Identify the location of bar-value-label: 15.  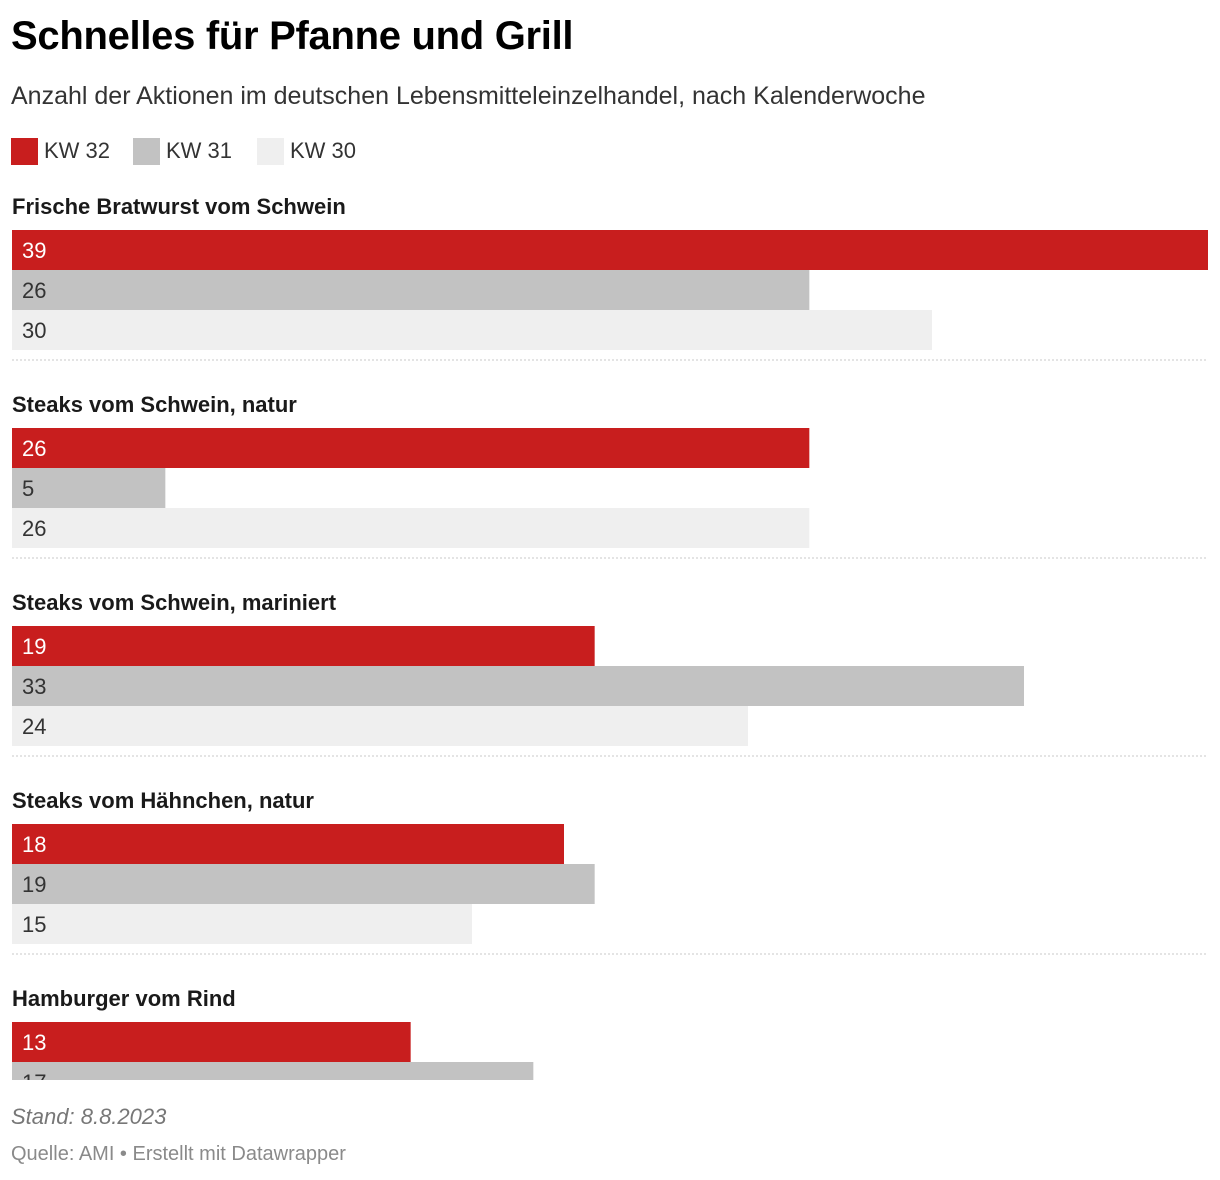
(34, 924).